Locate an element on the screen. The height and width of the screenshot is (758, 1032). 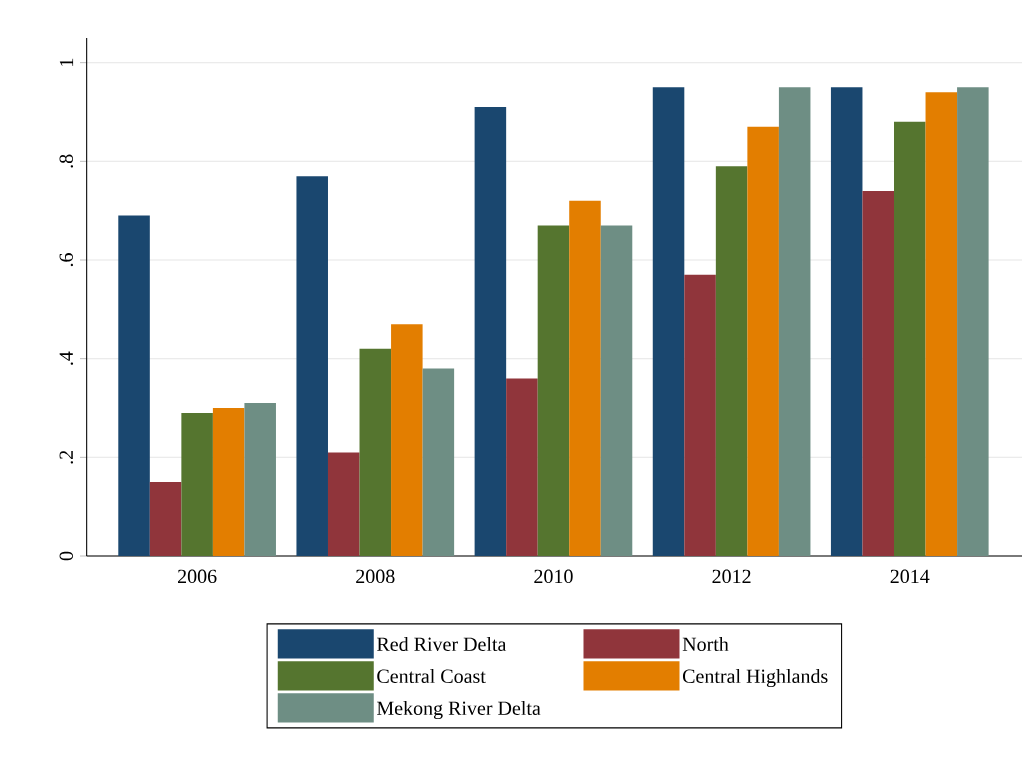
legend-label: Red River Delta is located at coordinates (442, 643).